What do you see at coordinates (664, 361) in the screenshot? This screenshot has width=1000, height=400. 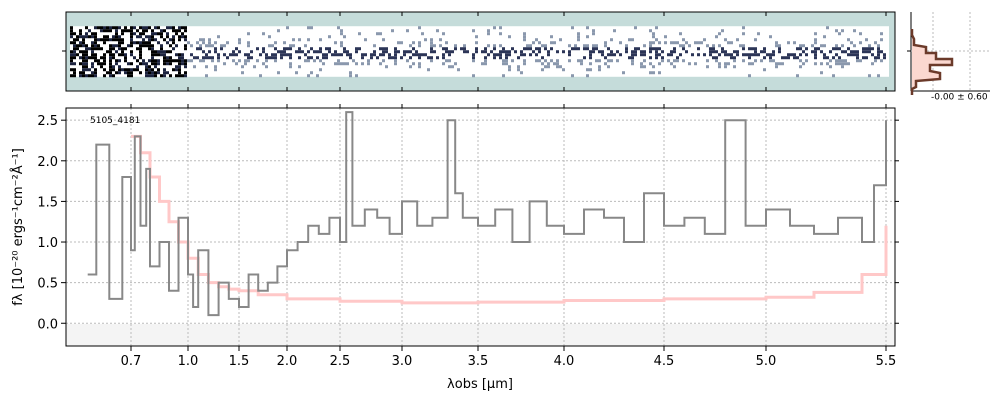 I see `x-tick-label: 4.5` at bounding box center [664, 361].